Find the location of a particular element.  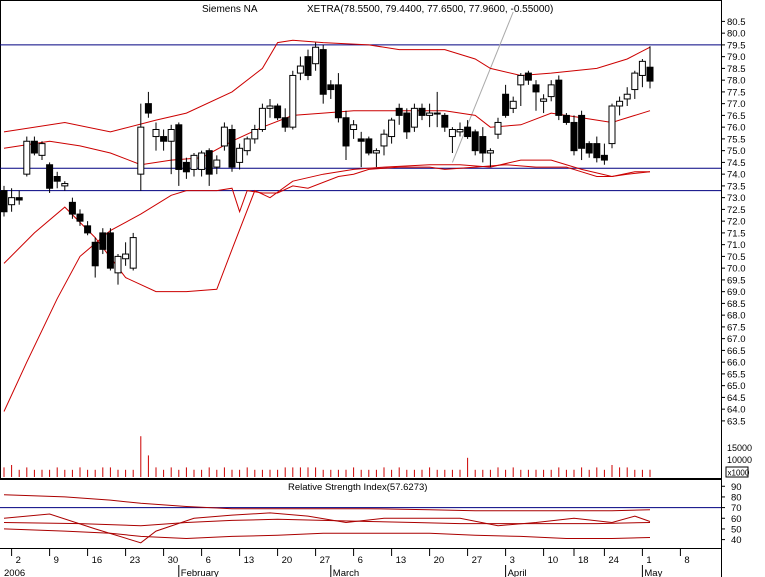

price-tick-label: 80.5 is located at coordinates (736, 22).